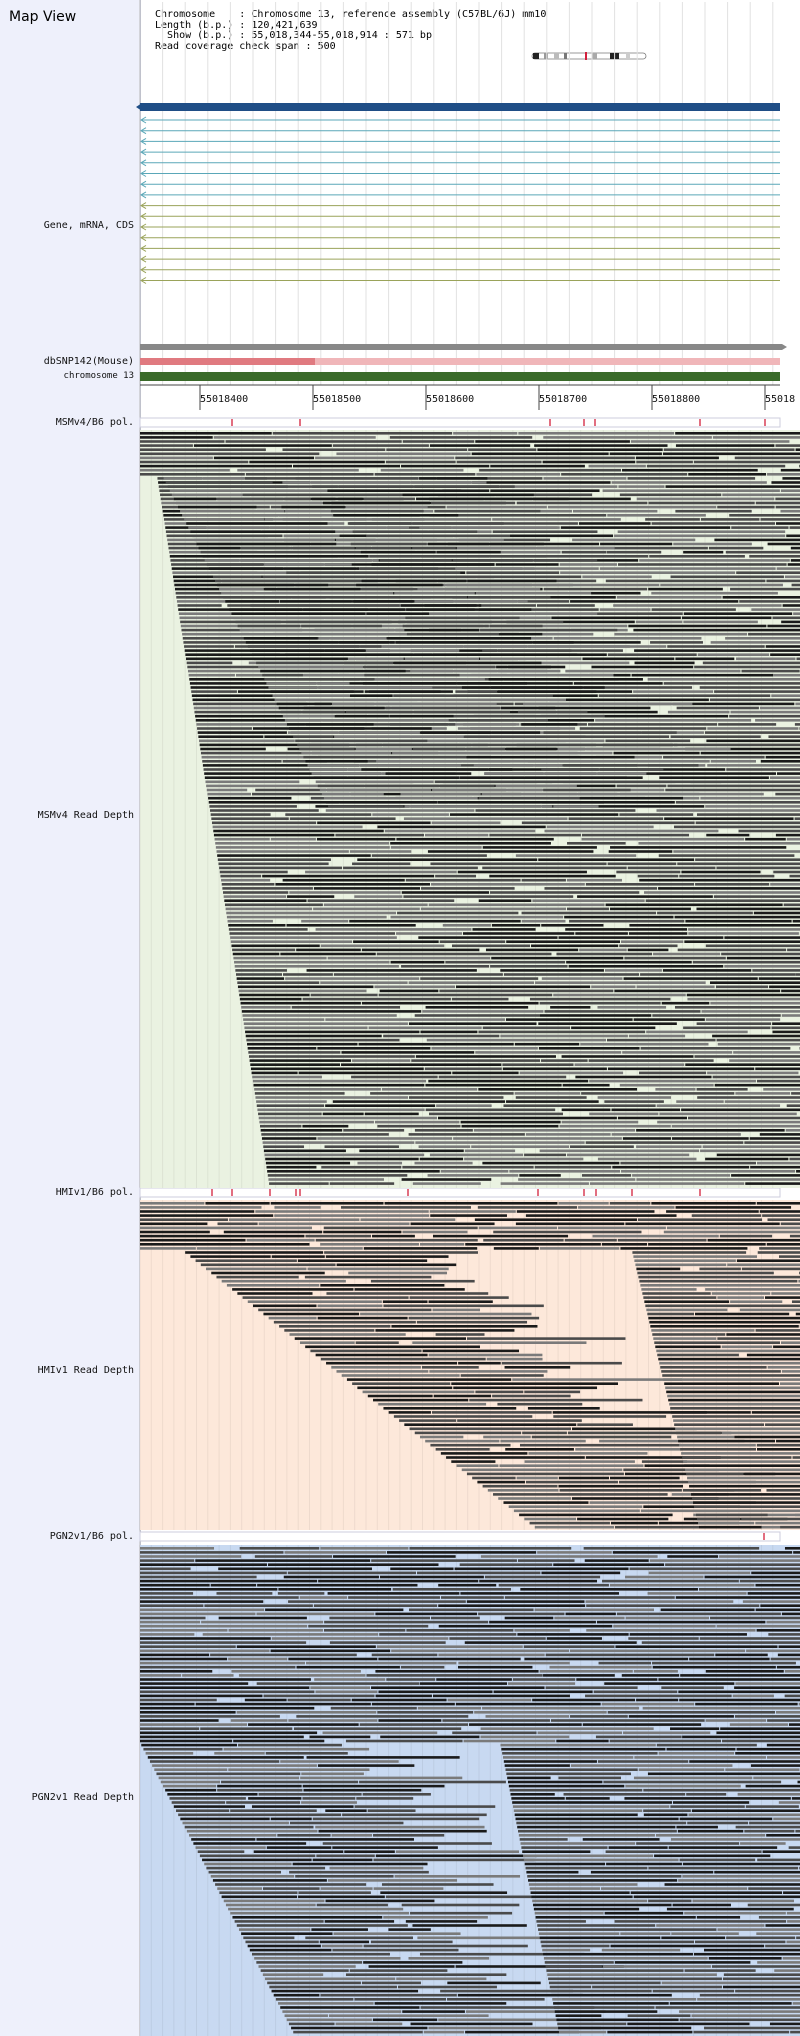 This screenshot has height=2036, width=800. Describe the element at coordinates (200, 35) in the screenshot. I see `show-label: Show (b.p.)` at that location.